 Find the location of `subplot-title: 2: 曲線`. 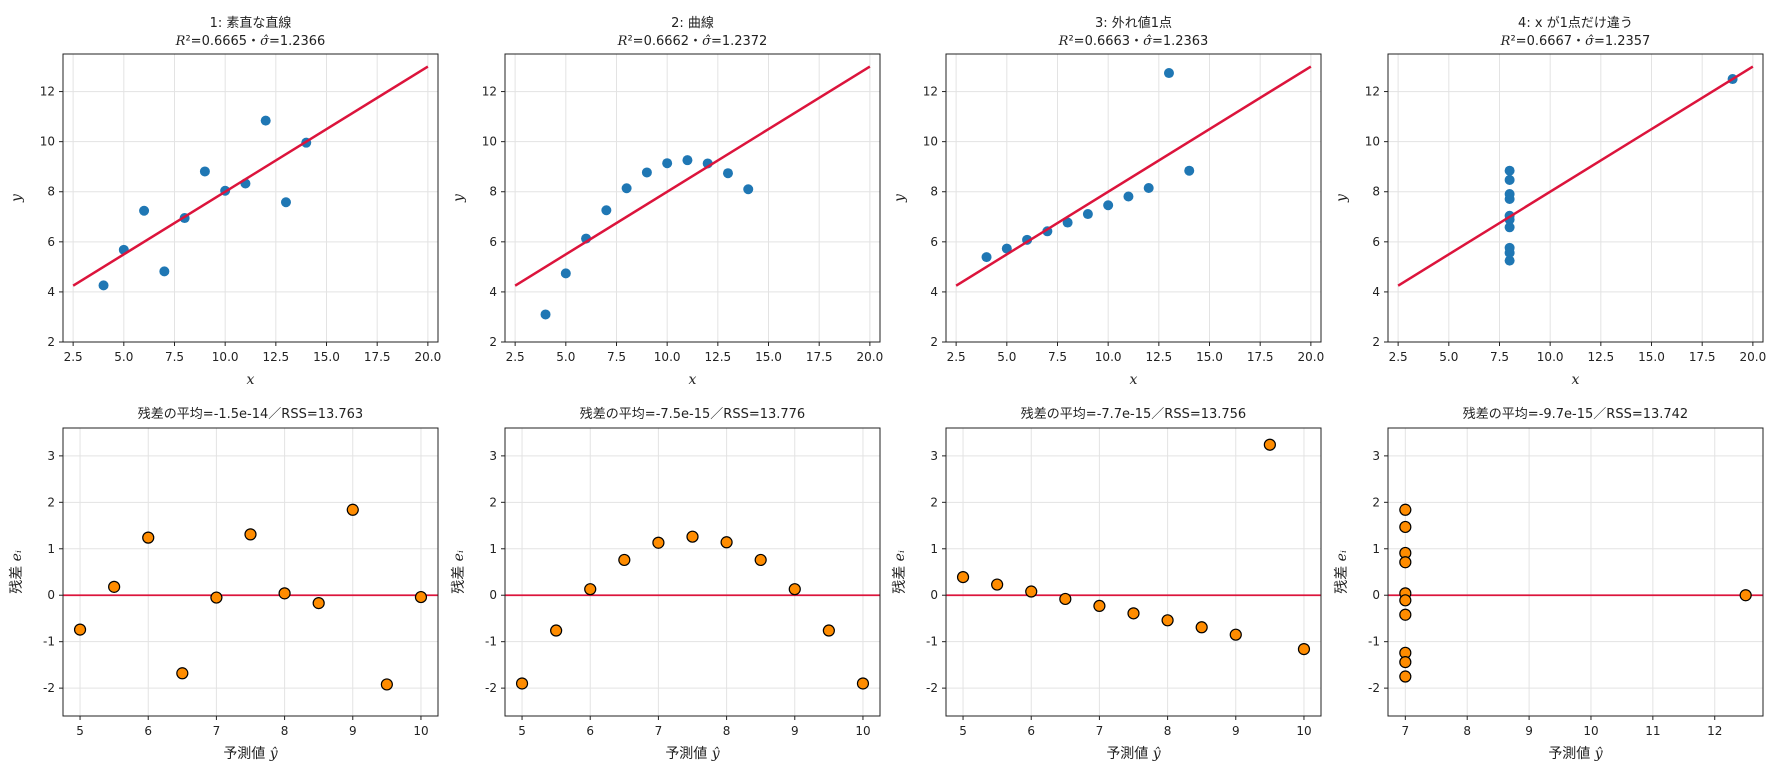

subplot-title: 2: 曲線 is located at coordinates (692, 23).